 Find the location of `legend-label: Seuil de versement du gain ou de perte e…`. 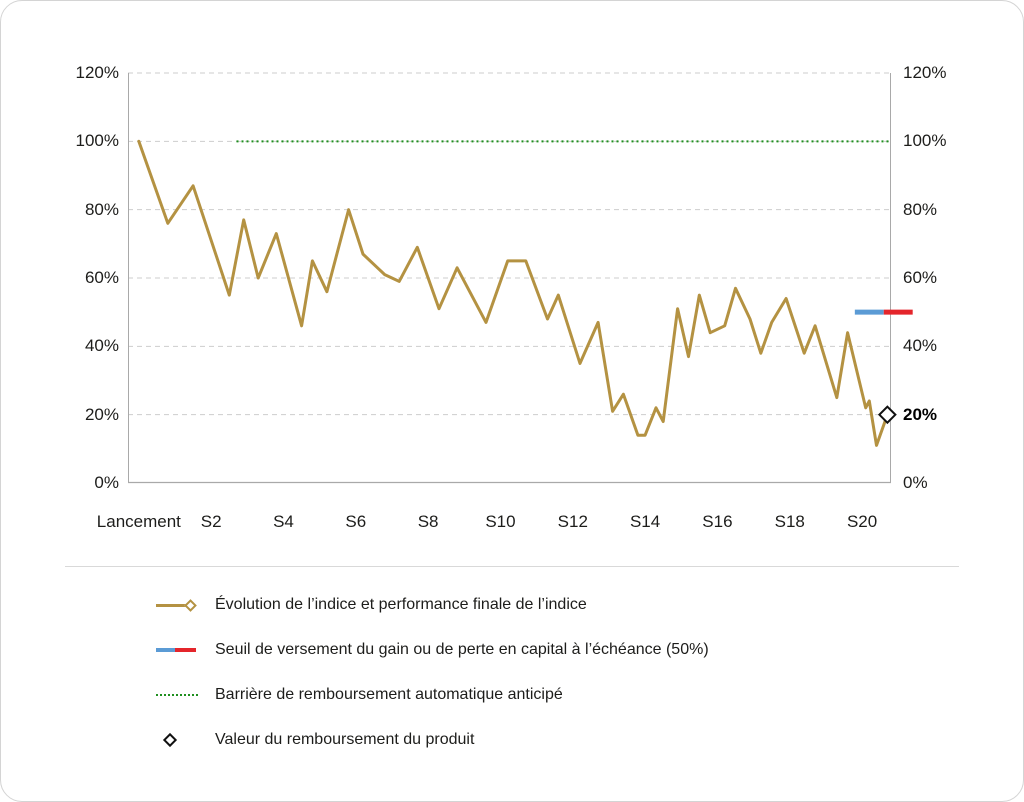

legend-label: Seuil de versement du gain ou de perte e… is located at coordinates (462, 649).